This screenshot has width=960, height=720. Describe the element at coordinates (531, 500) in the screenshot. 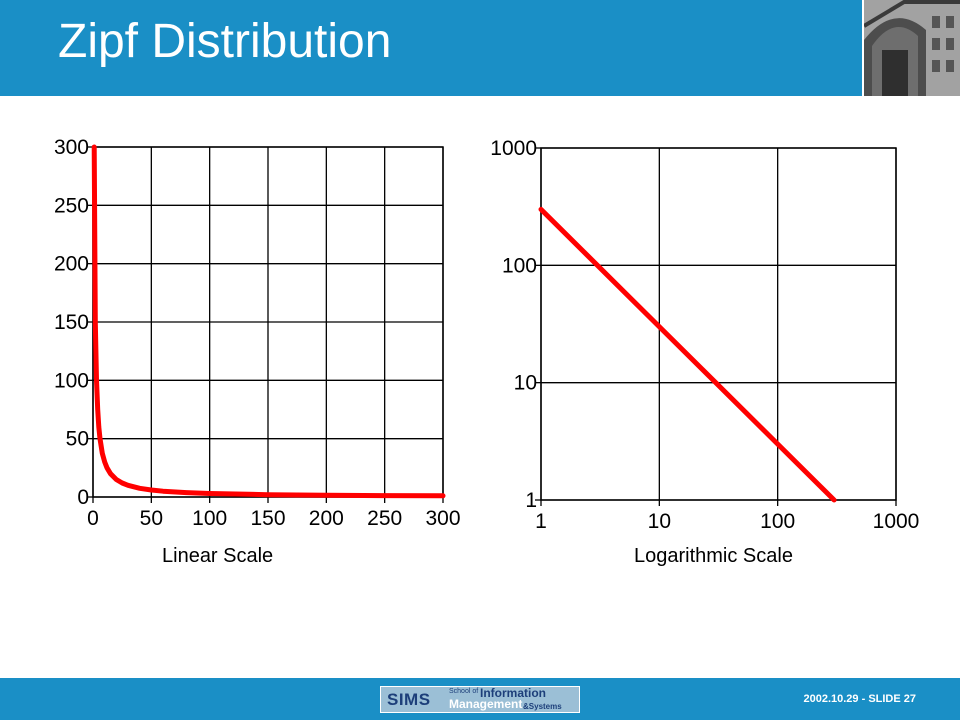

I see `log-ytick-label: 1` at that location.